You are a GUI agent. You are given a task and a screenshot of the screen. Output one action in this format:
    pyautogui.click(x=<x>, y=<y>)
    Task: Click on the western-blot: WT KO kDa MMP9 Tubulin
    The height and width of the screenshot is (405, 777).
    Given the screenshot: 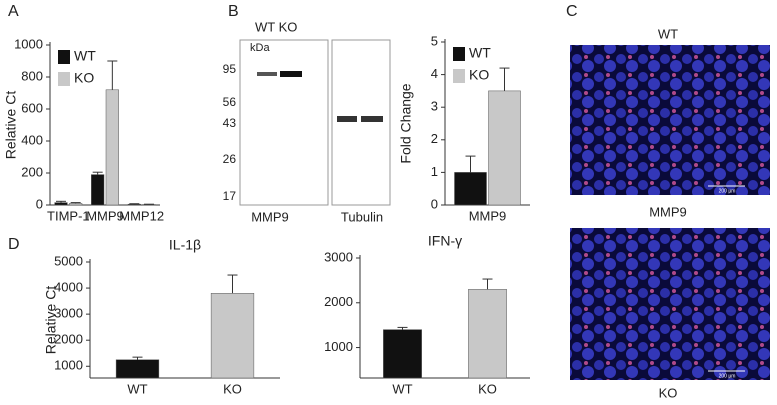 What is the action you would take?
    pyautogui.click(x=315, y=121)
    